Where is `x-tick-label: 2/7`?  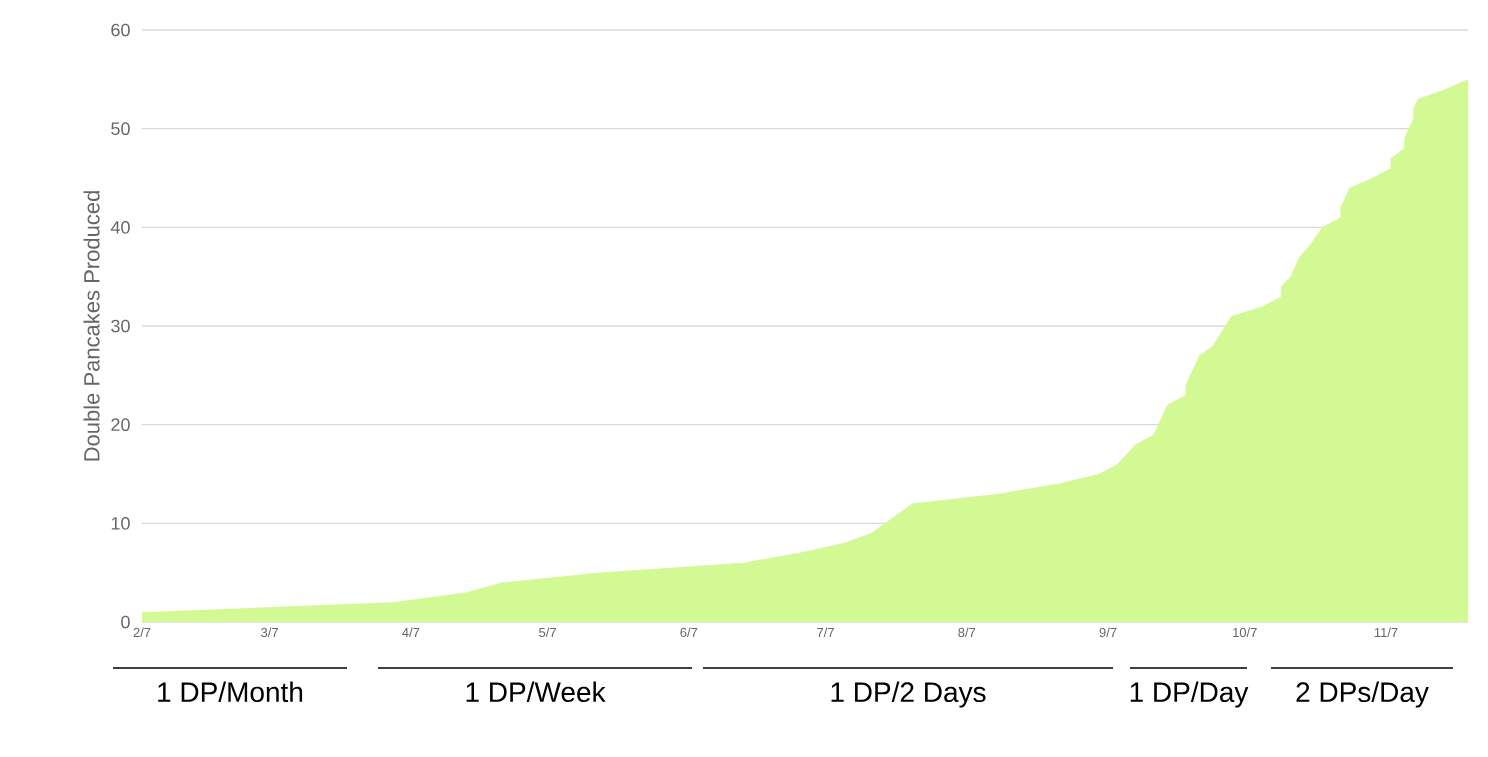 x-tick-label: 2/7 is located at coordinates (142, 632).